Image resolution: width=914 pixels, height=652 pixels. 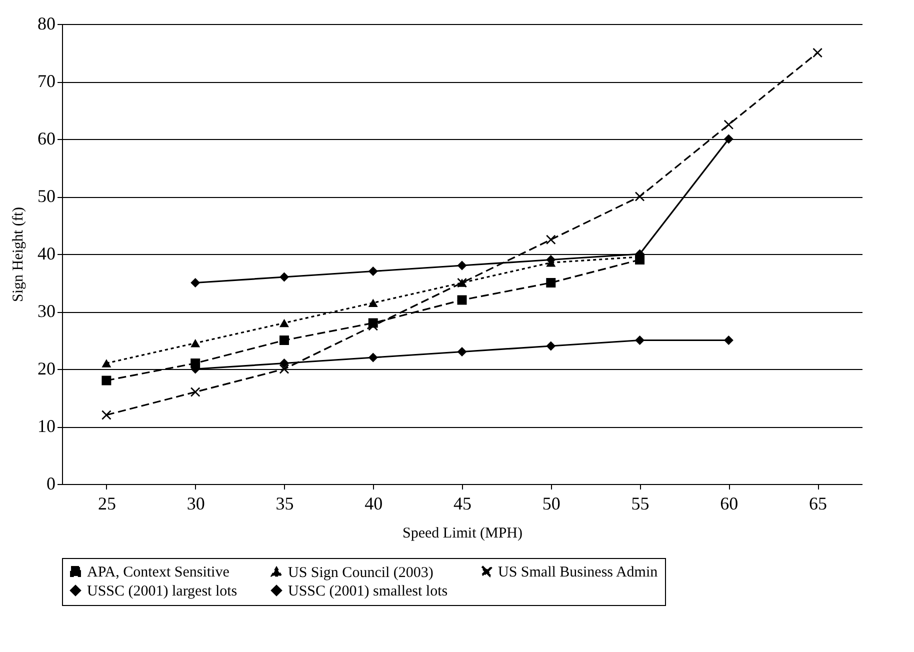 What do you see at coordinates (361, 572) in the screenshot?
I see `legend-label: US Sign Council (2003)` at bounding box center [361, 572].